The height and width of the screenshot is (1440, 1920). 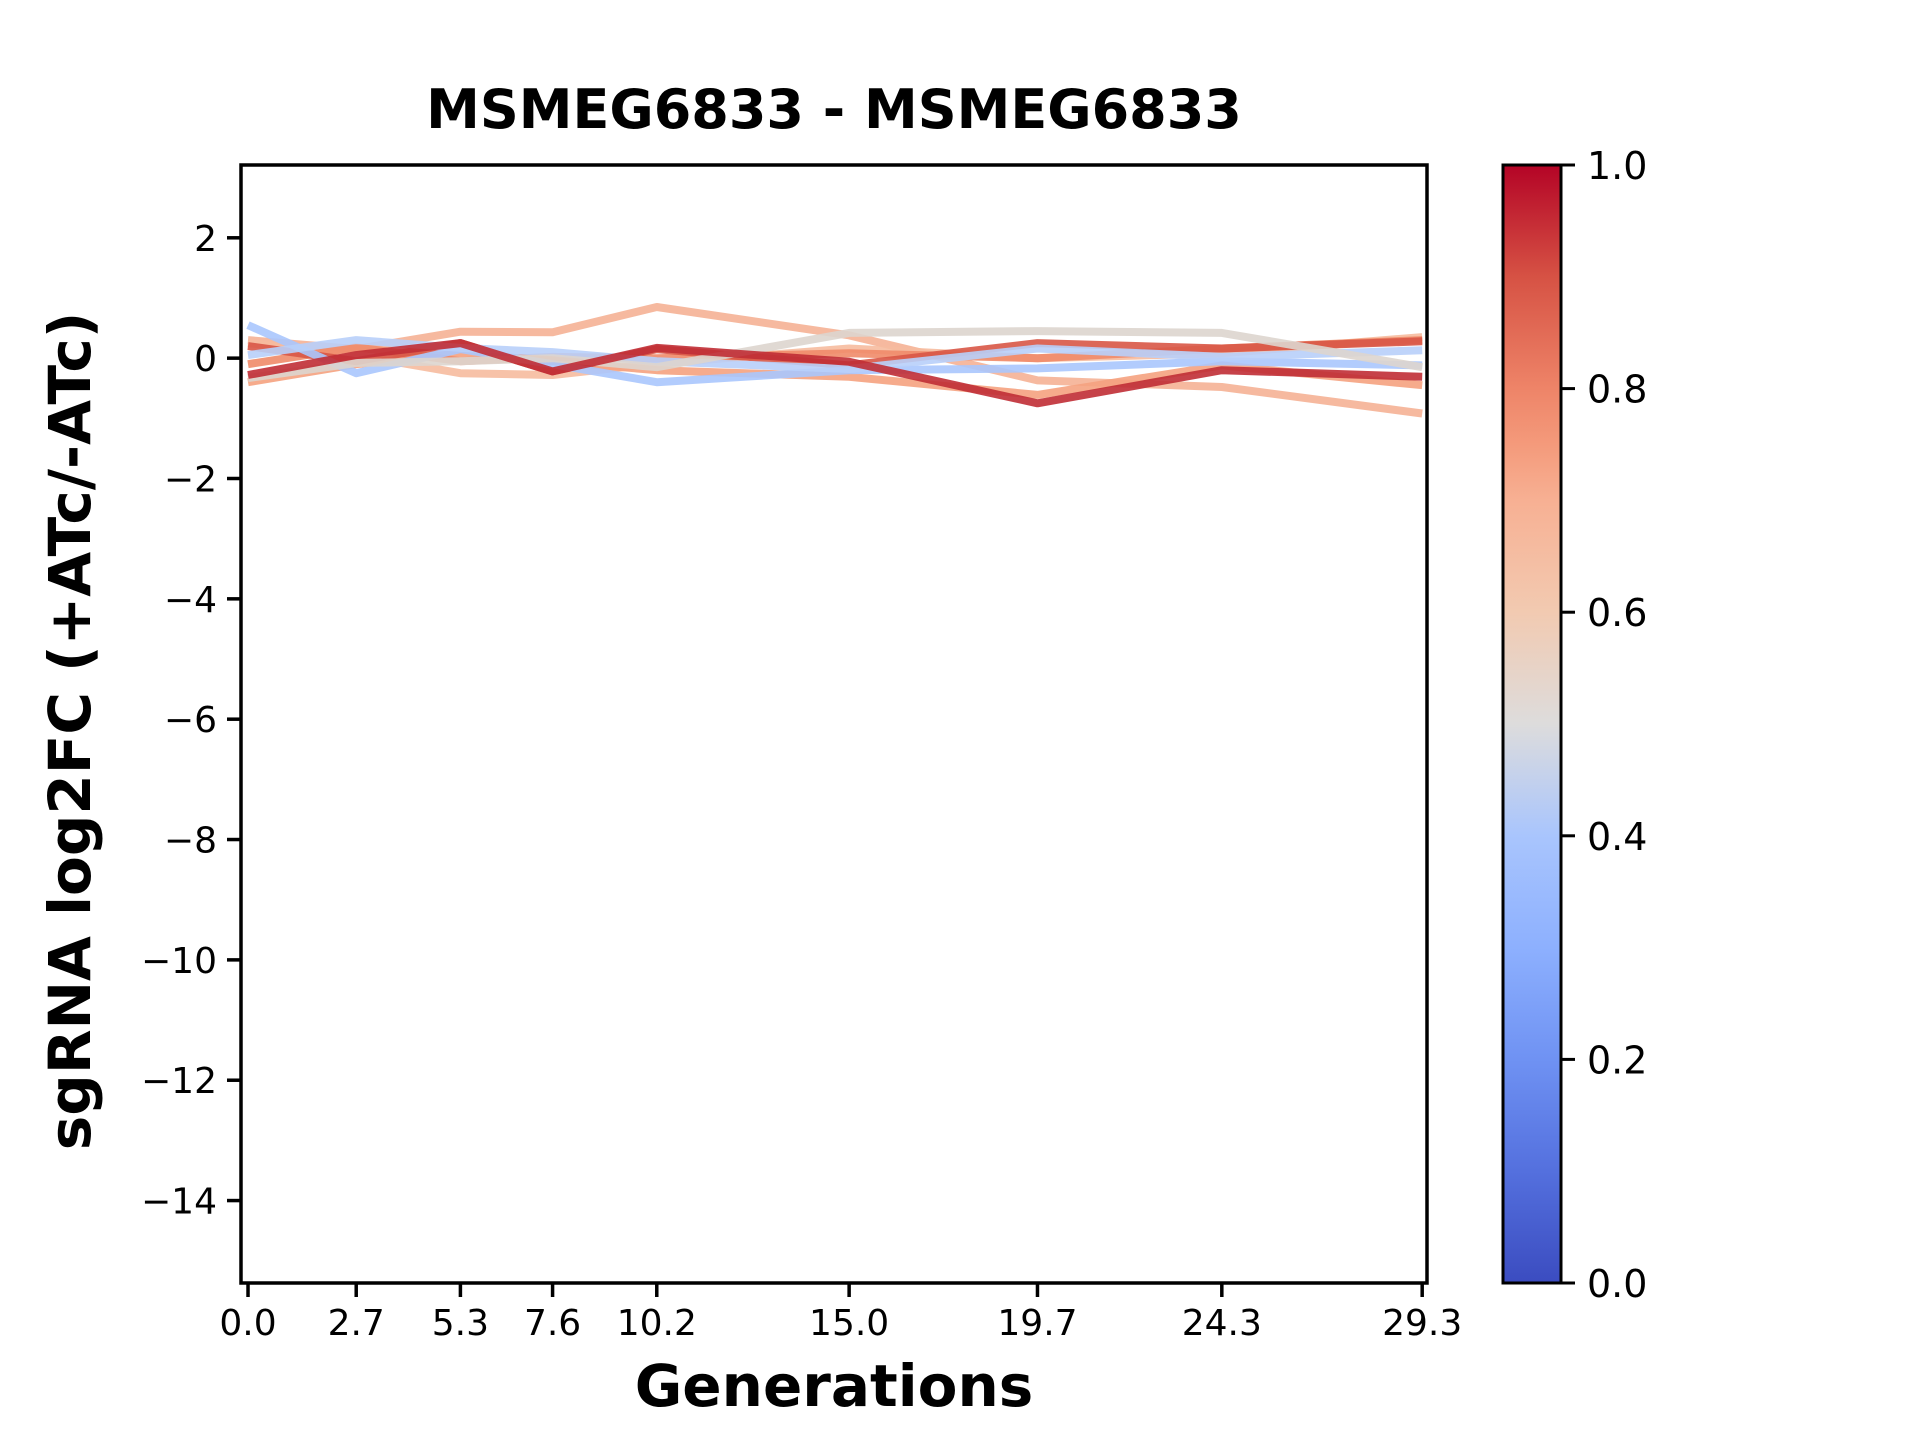 I want to click on series-line-sgRNA-blue-b, so click(x=835, y=354).